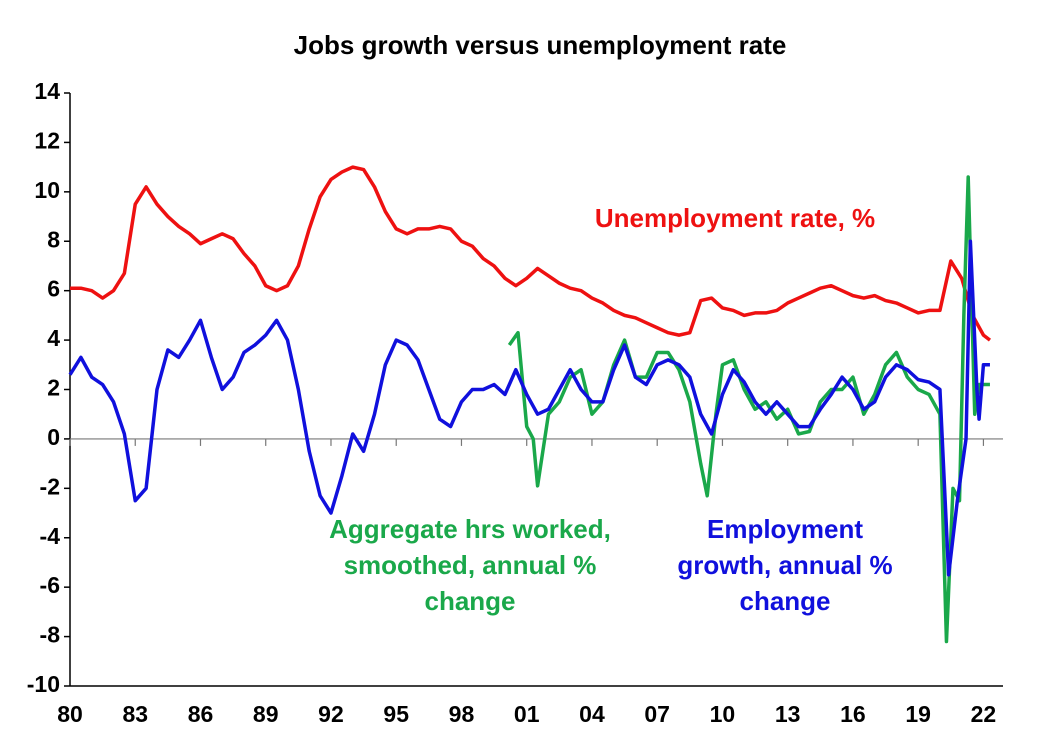  Describe the element at coordinates (918, 714) in the screenshot. I see `x-tick-label: 19` at that location.